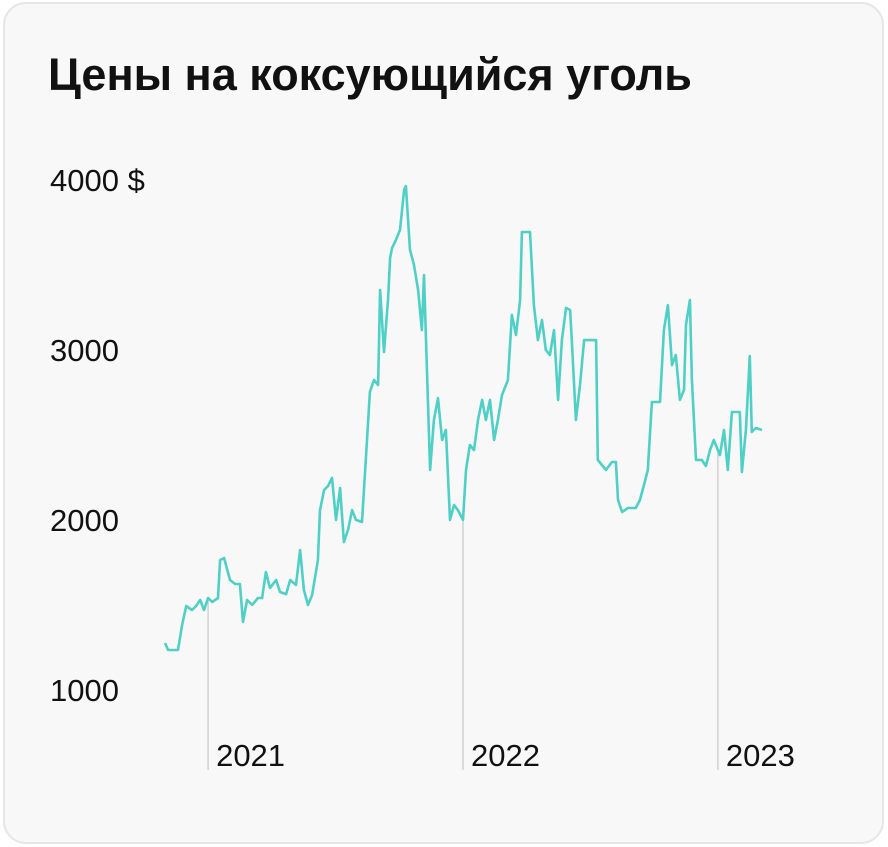 The image size is (888, 847). Describe the element at coordinates (84, 350) in the screenshot. I see `y-tick-label: 3000` at that location.